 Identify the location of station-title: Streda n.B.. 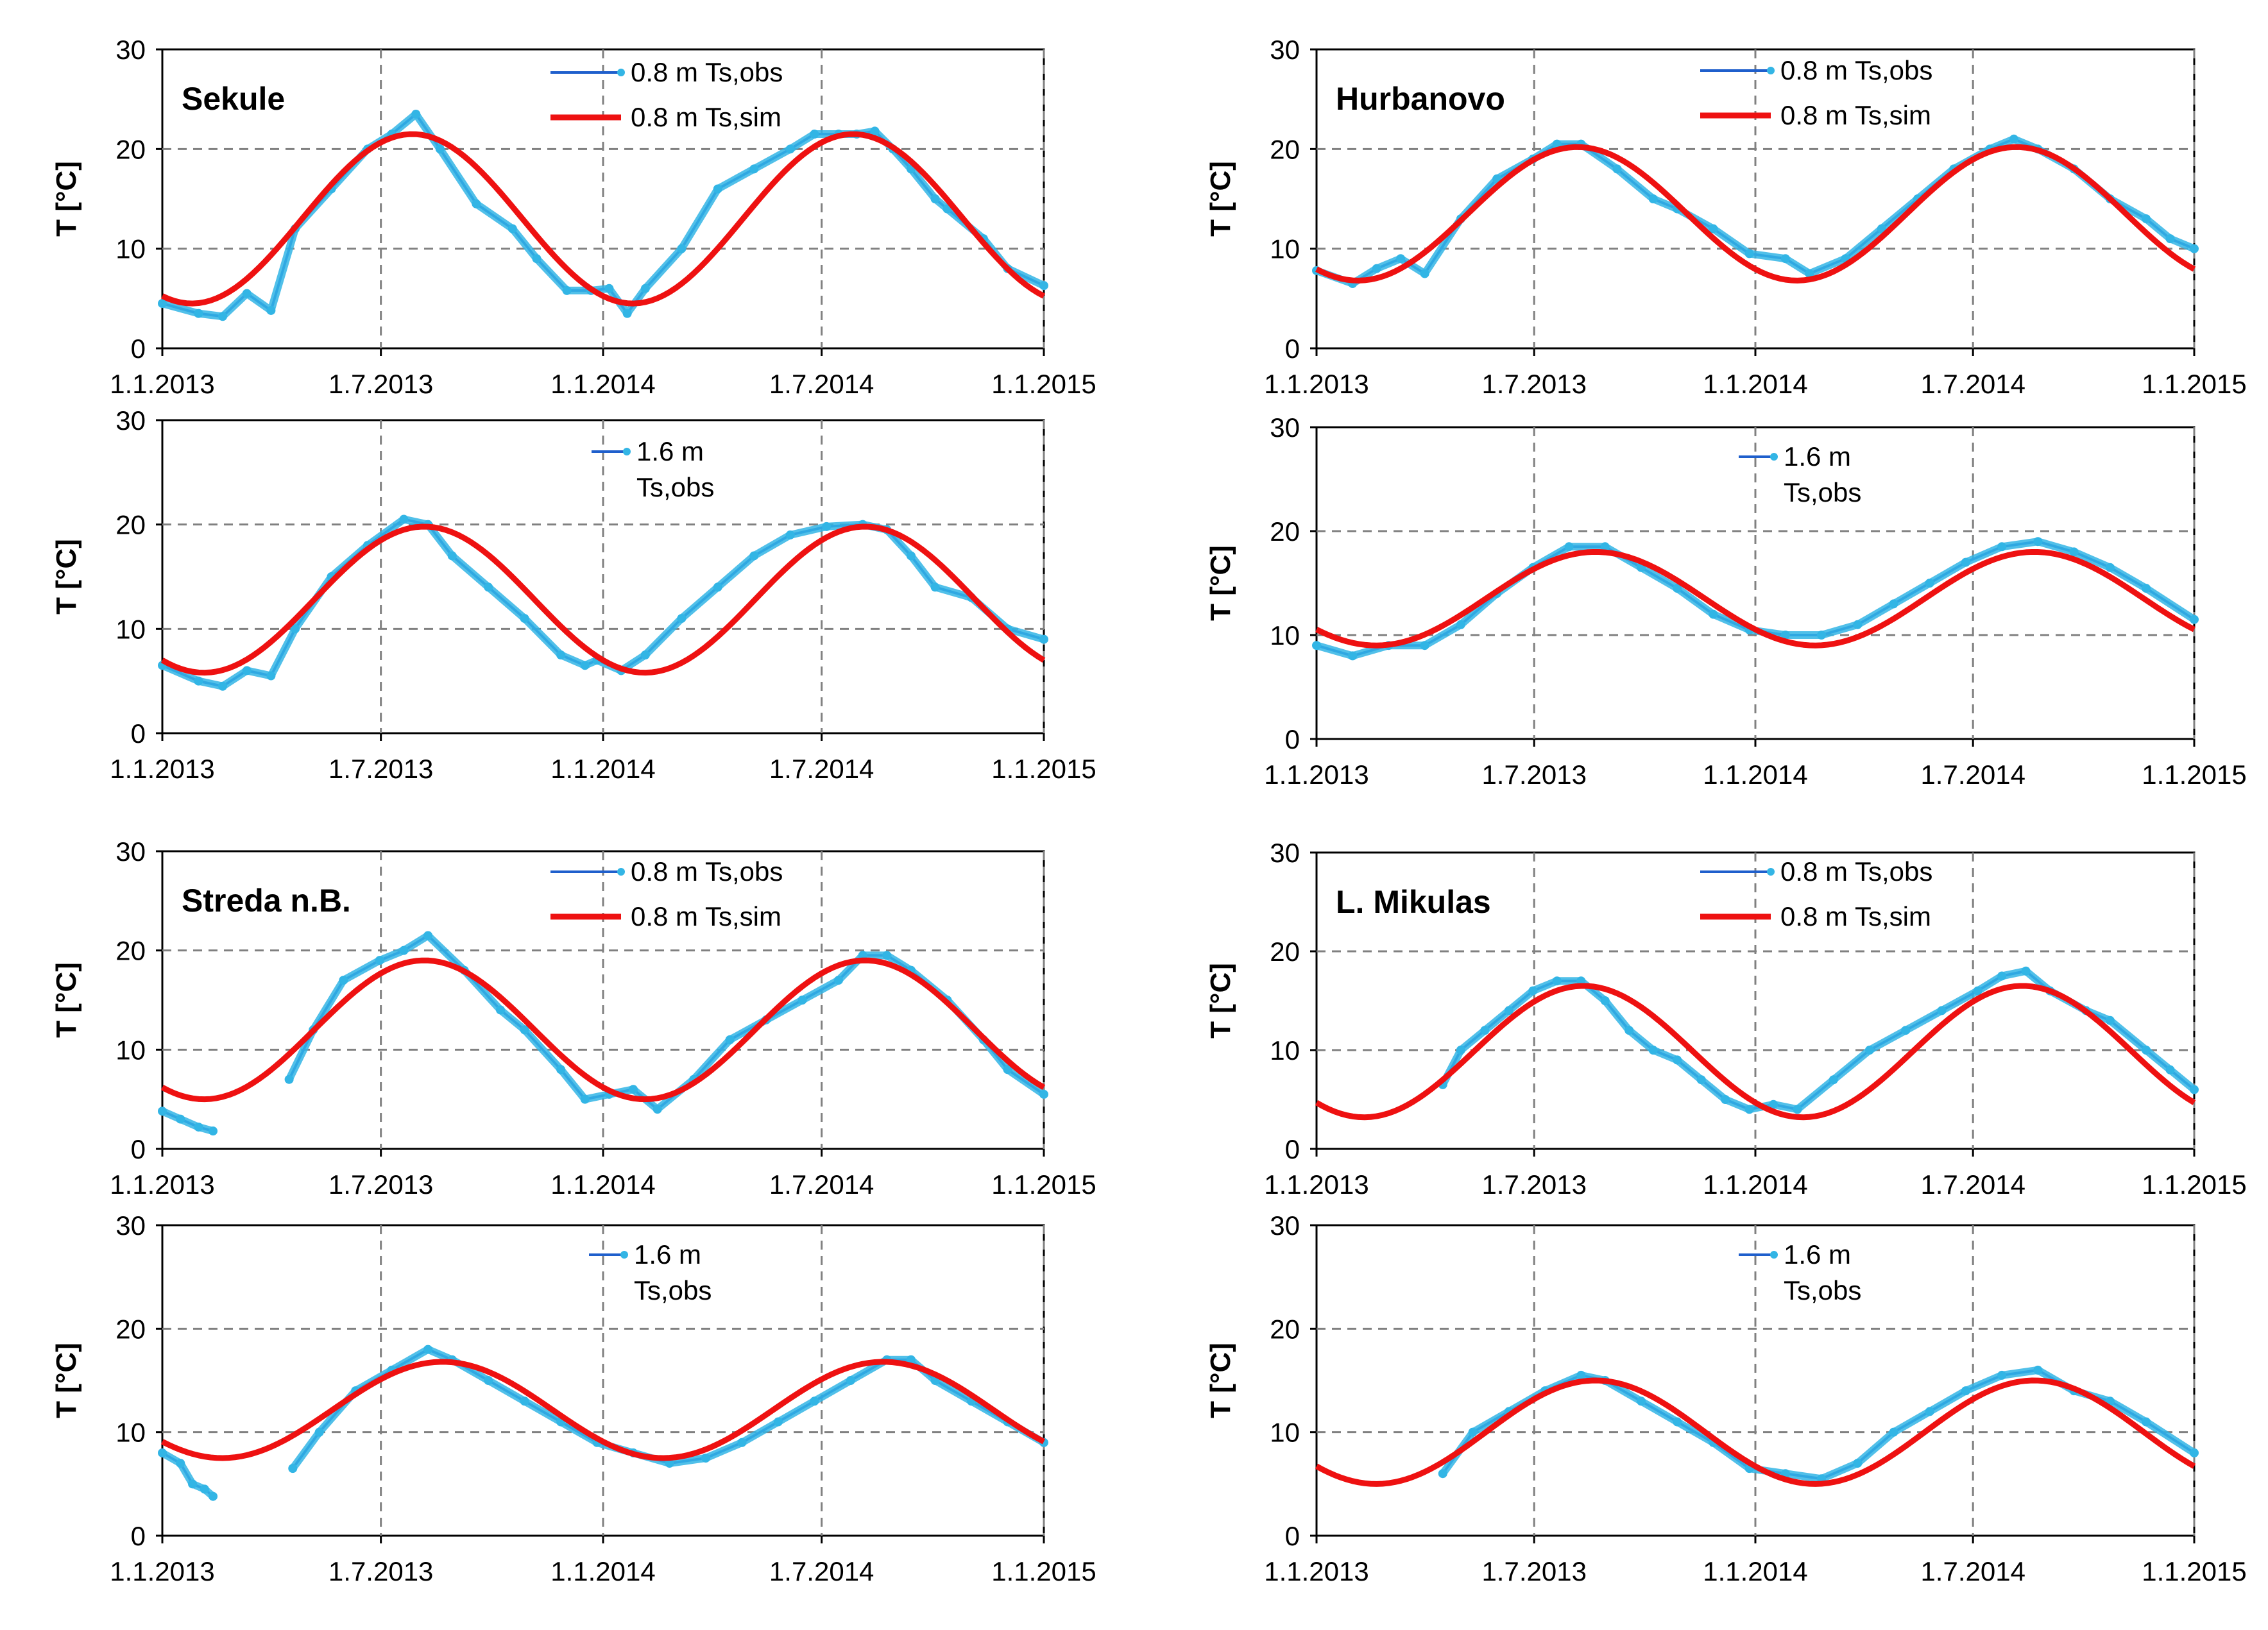
(266, 901).